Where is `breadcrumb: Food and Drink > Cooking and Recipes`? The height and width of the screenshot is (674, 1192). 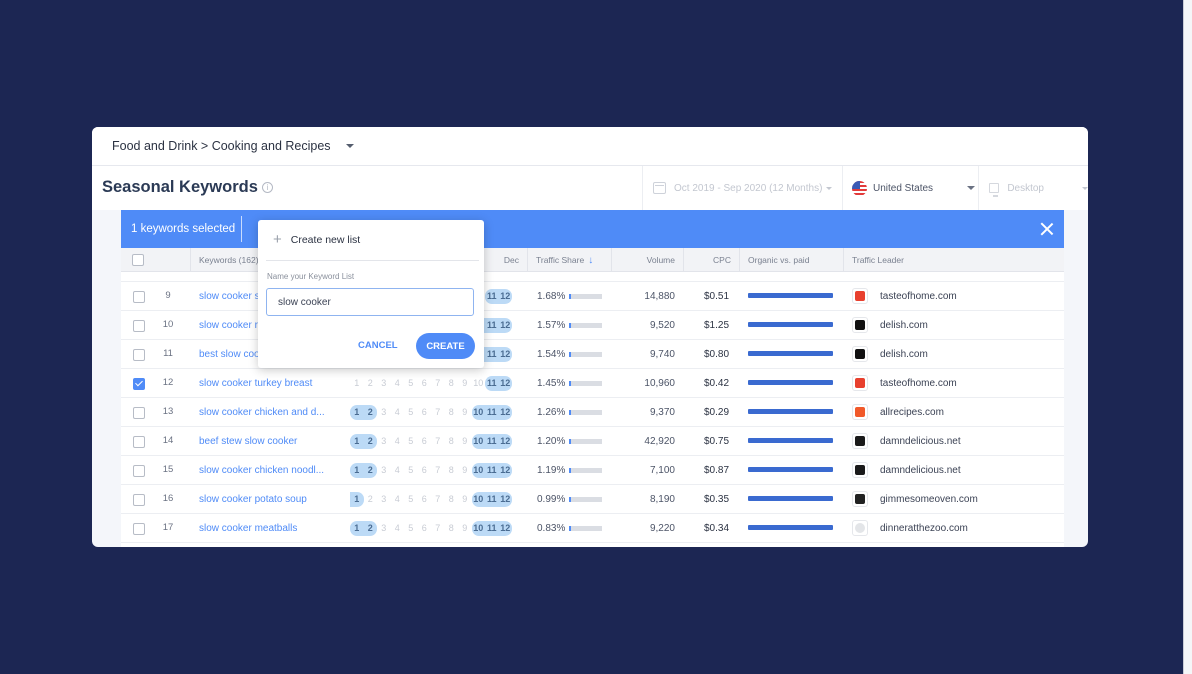 breadcrumb: Food and Drink > Cooking and Recipes is located at coordinates (221, 146).